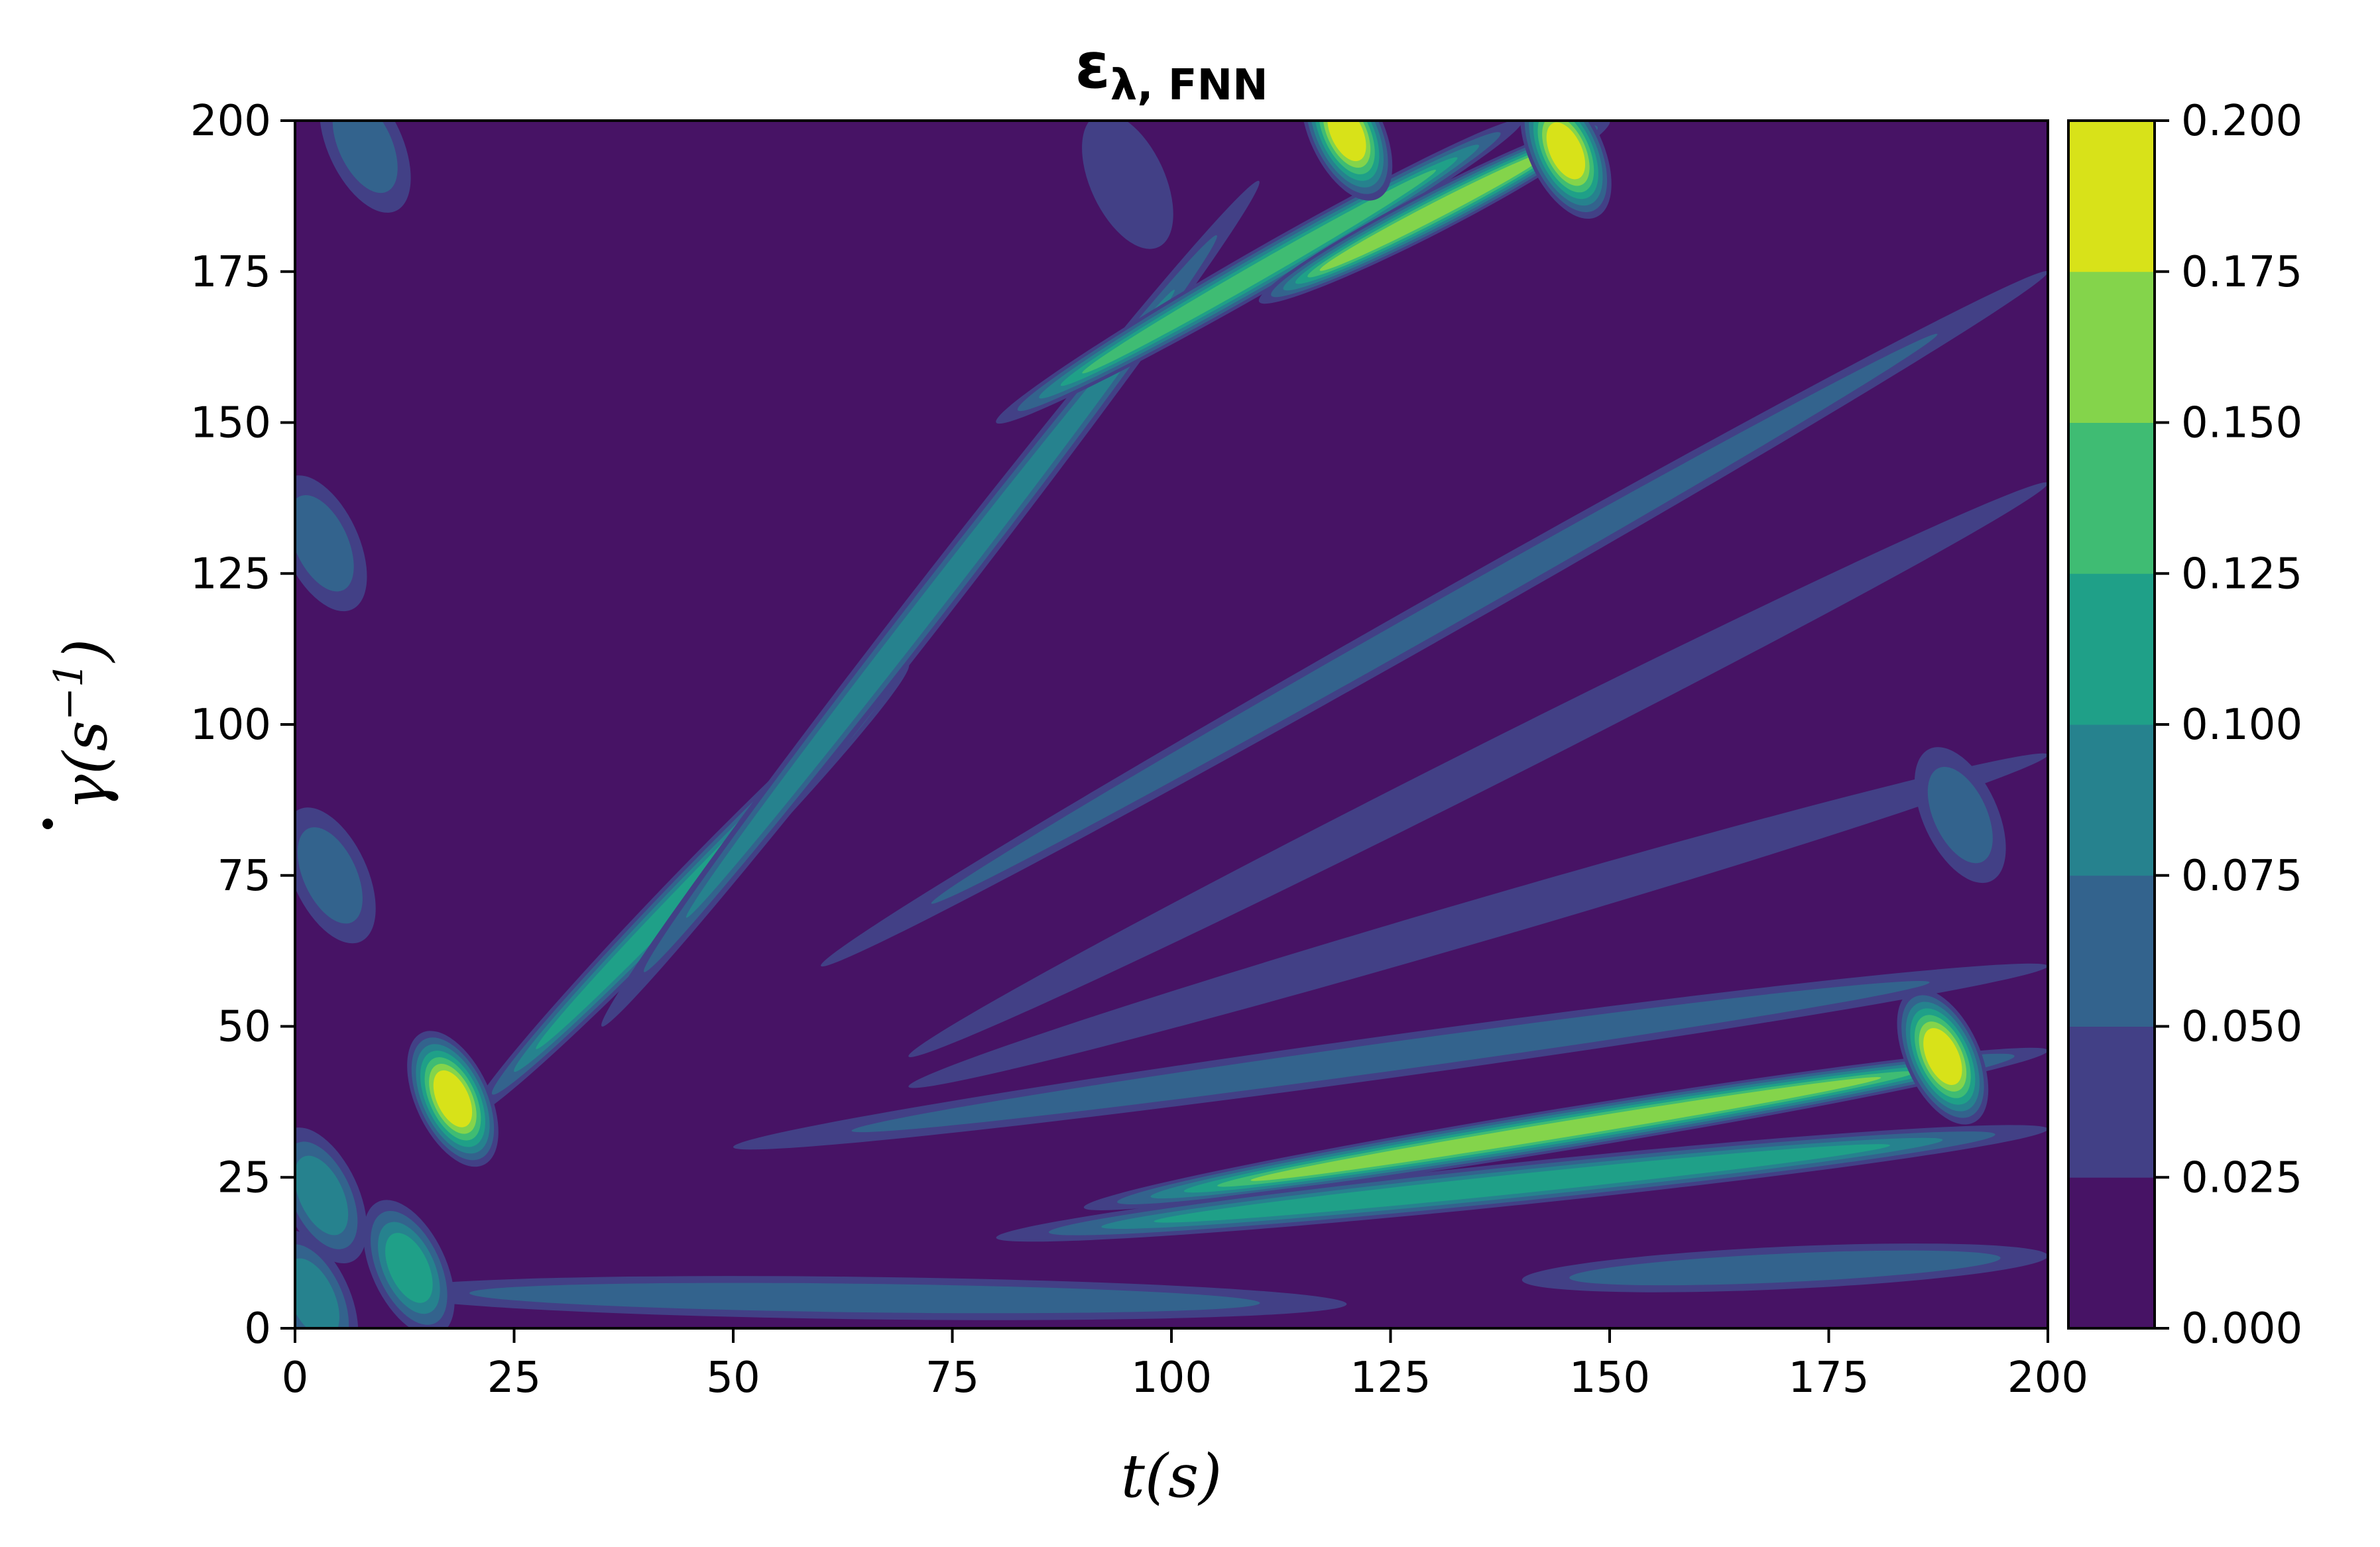 The image size is (2380, 1547). Describe the element at coordinates (1171, 1378) in the screenshot. I see `x-tick-label: 100` at that location.